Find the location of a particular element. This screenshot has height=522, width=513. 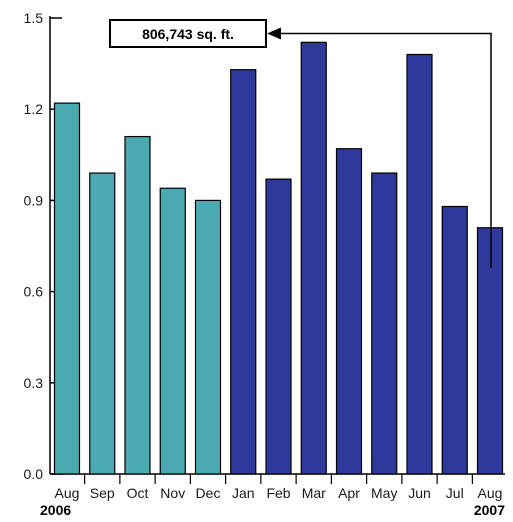

year-label-start: 2006 is located at coordinates (55, 510).